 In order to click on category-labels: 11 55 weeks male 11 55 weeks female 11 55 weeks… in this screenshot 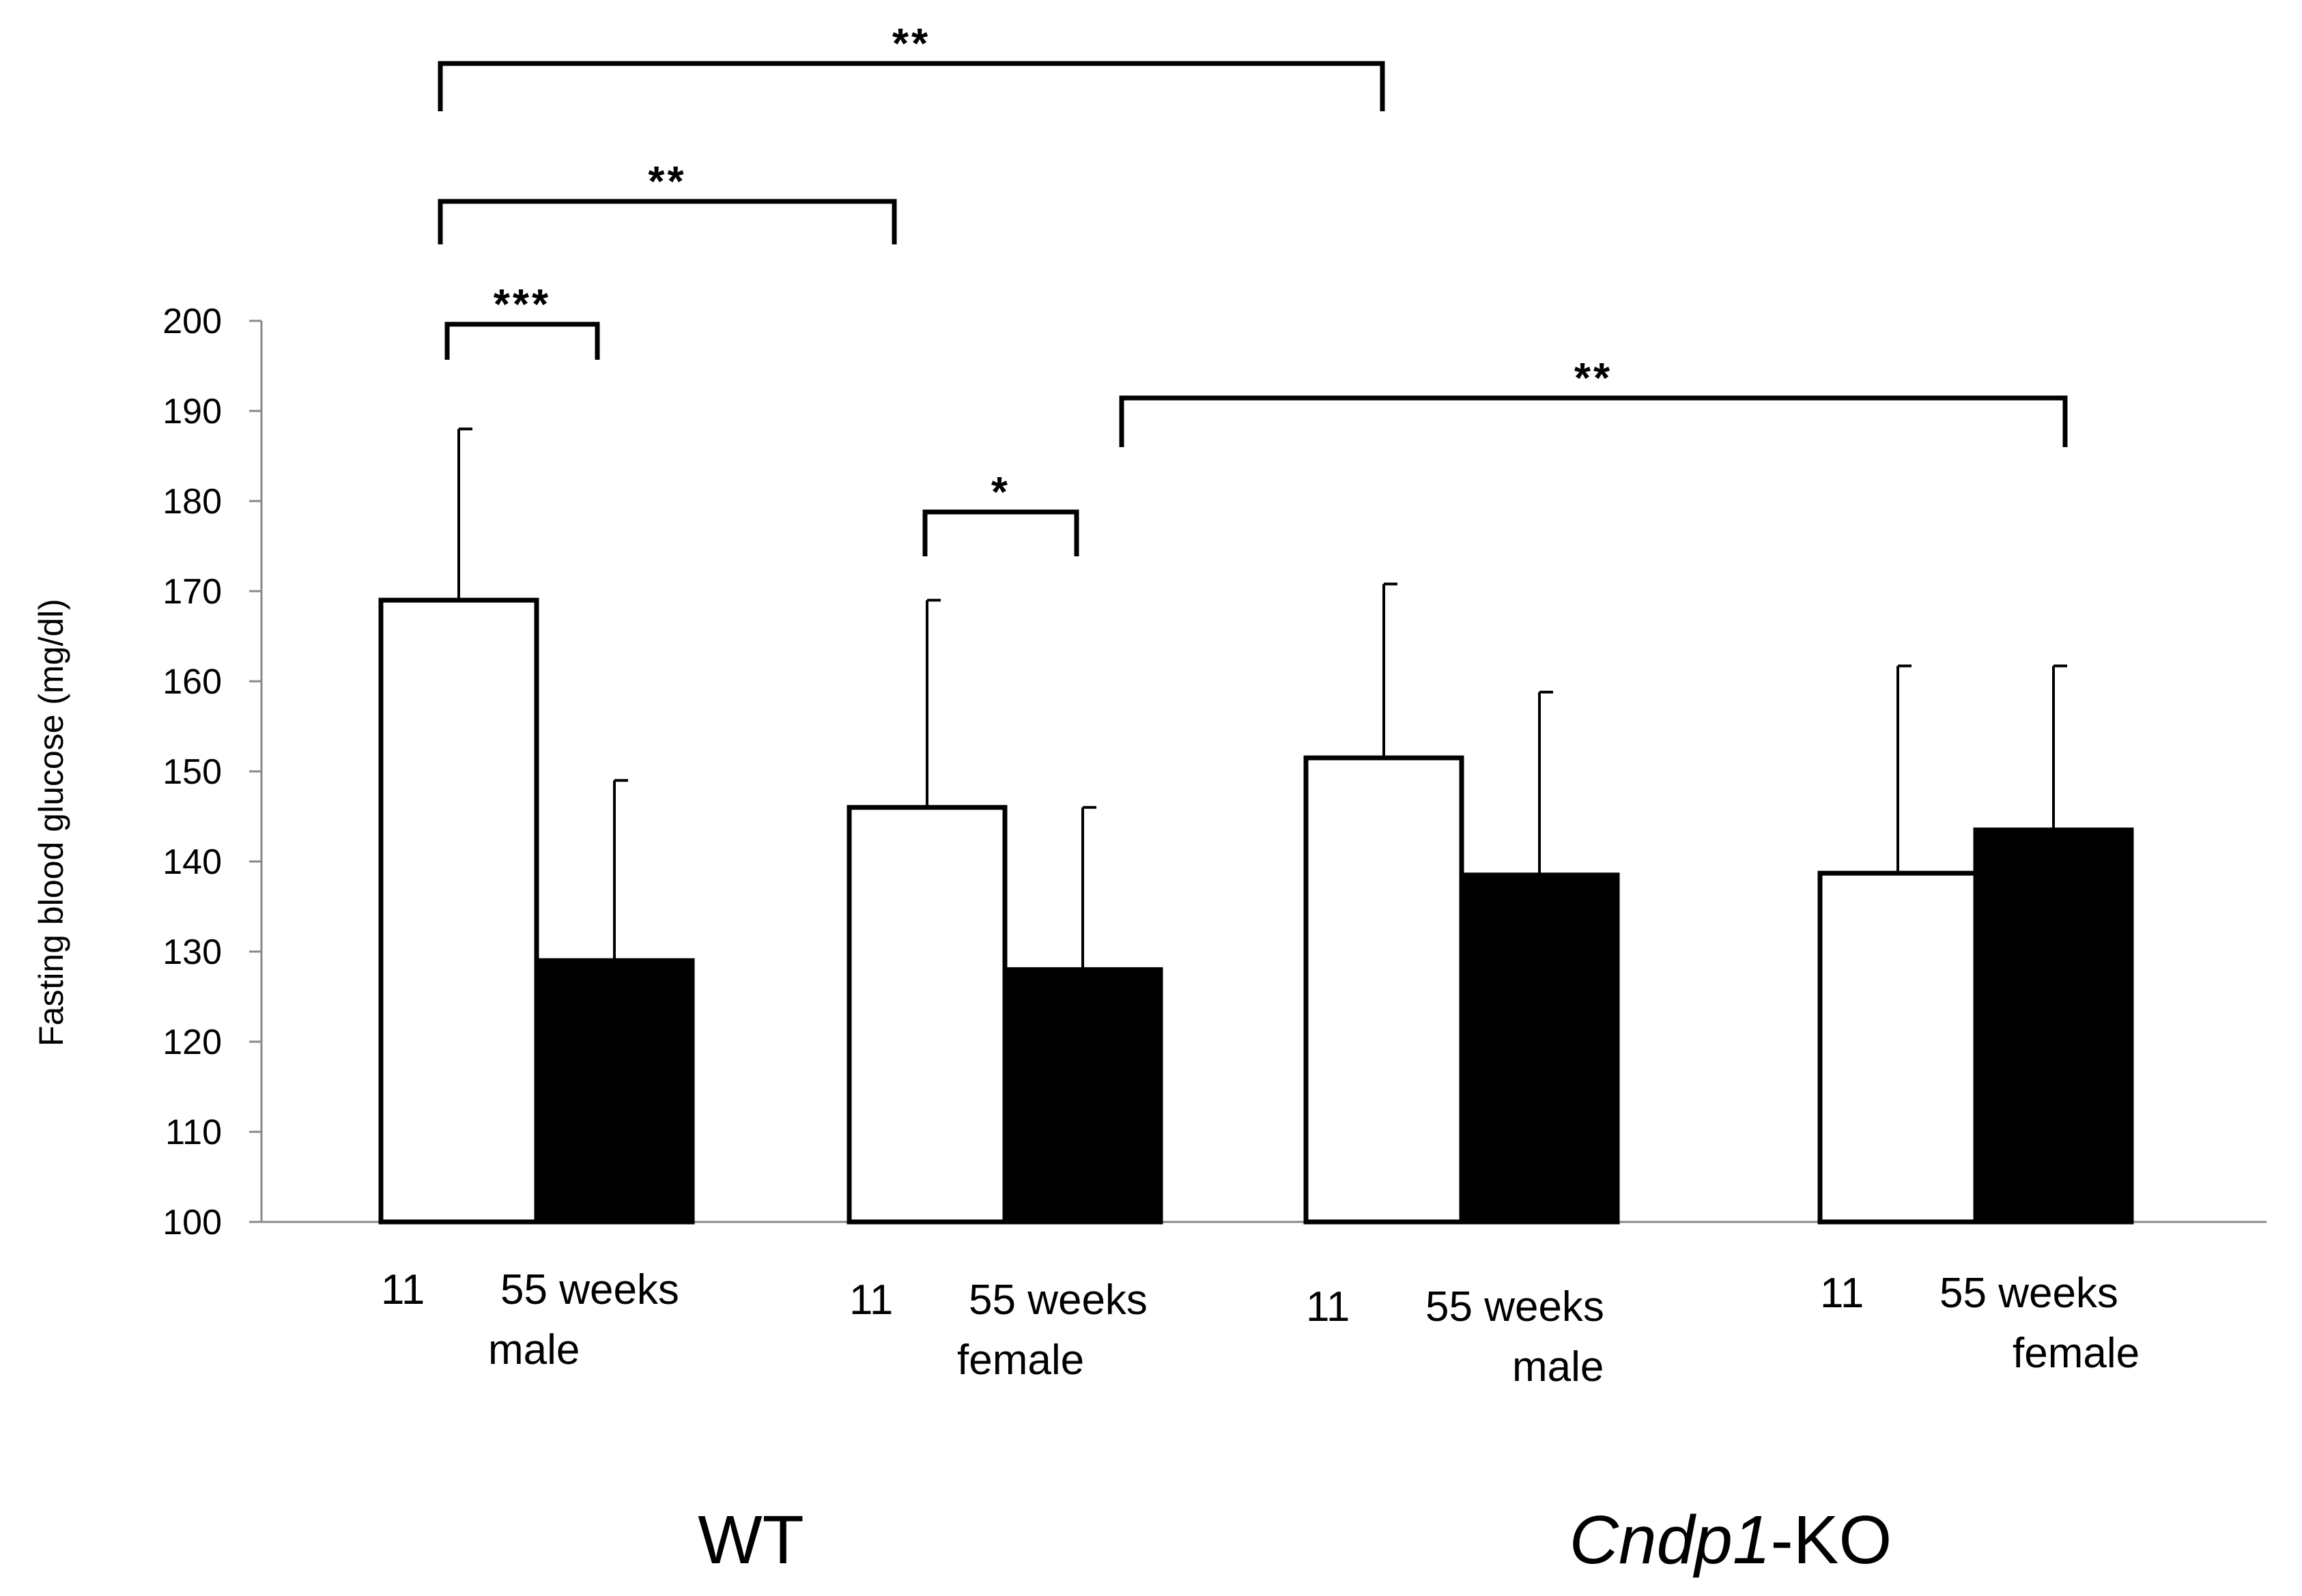, I will do `click(1260, 1328)`.